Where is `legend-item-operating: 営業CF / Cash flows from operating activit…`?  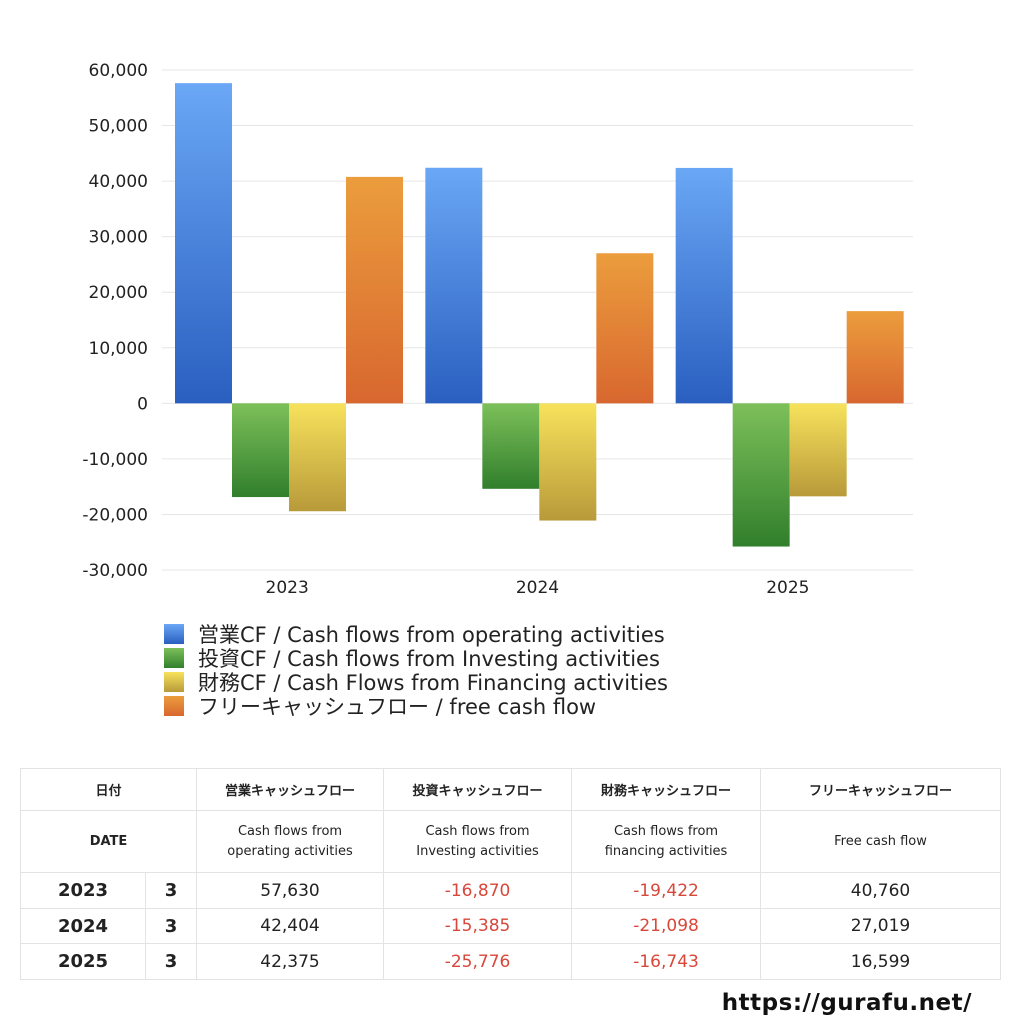
legend-item-operating: 営業CF / Cash flows from operating activit… is located at coordinates (416, 634).